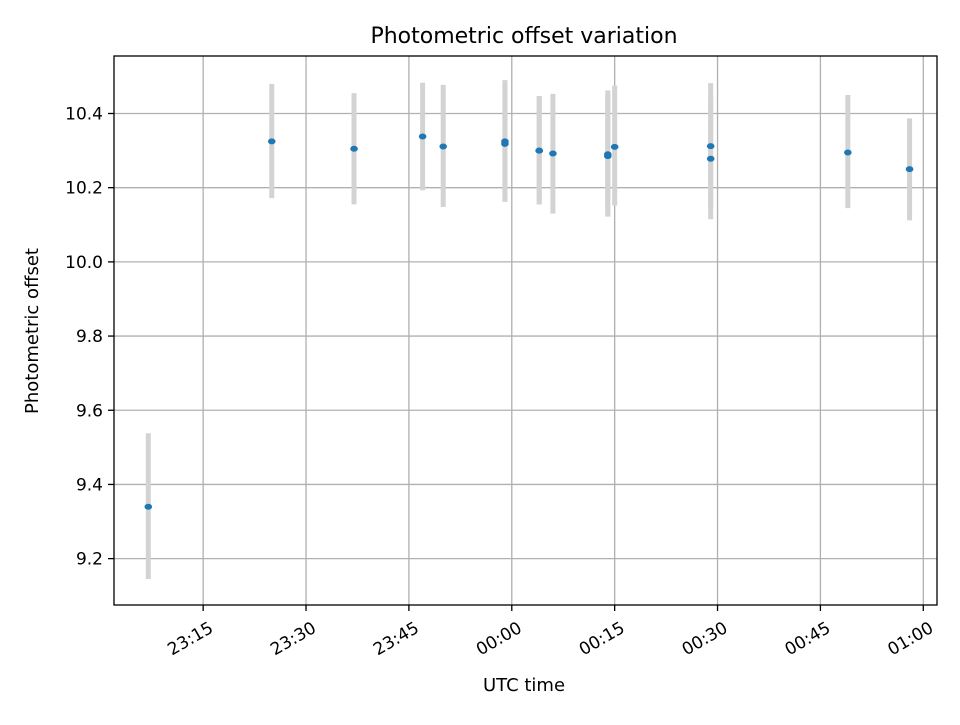 Image resolution: width=960 pixels, height=725 pixels. What do you see at coordinates (808, 639) in the screenshot?
I see `x-tick-label: 00:45` at bounding box center [808, 639].